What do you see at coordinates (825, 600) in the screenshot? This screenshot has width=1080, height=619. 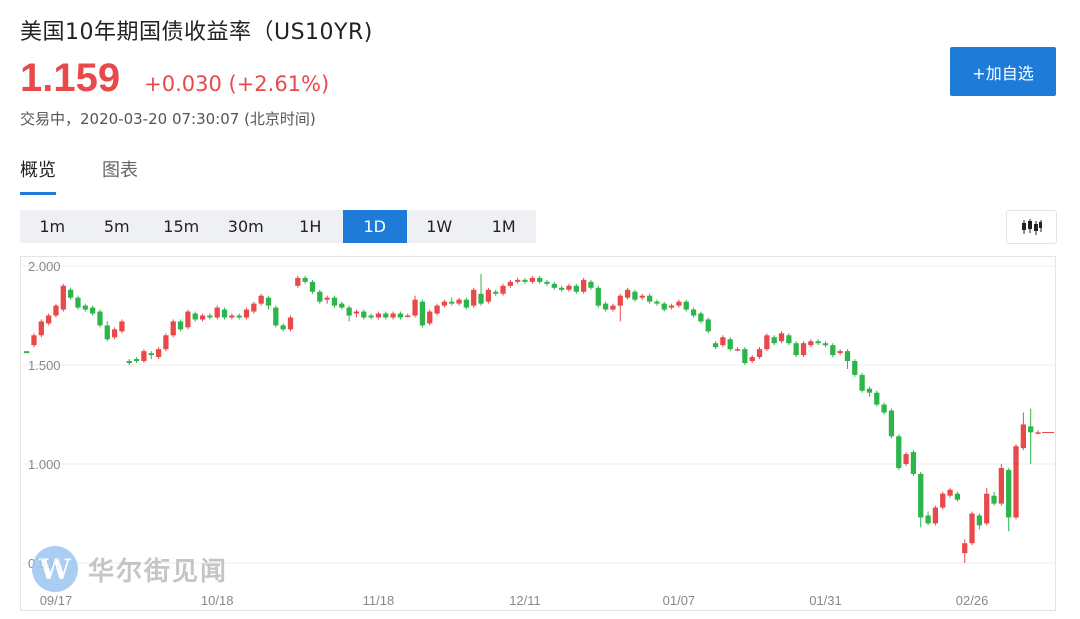 I see `x-tick-label: 01/31` at bounding box center [825, 600].